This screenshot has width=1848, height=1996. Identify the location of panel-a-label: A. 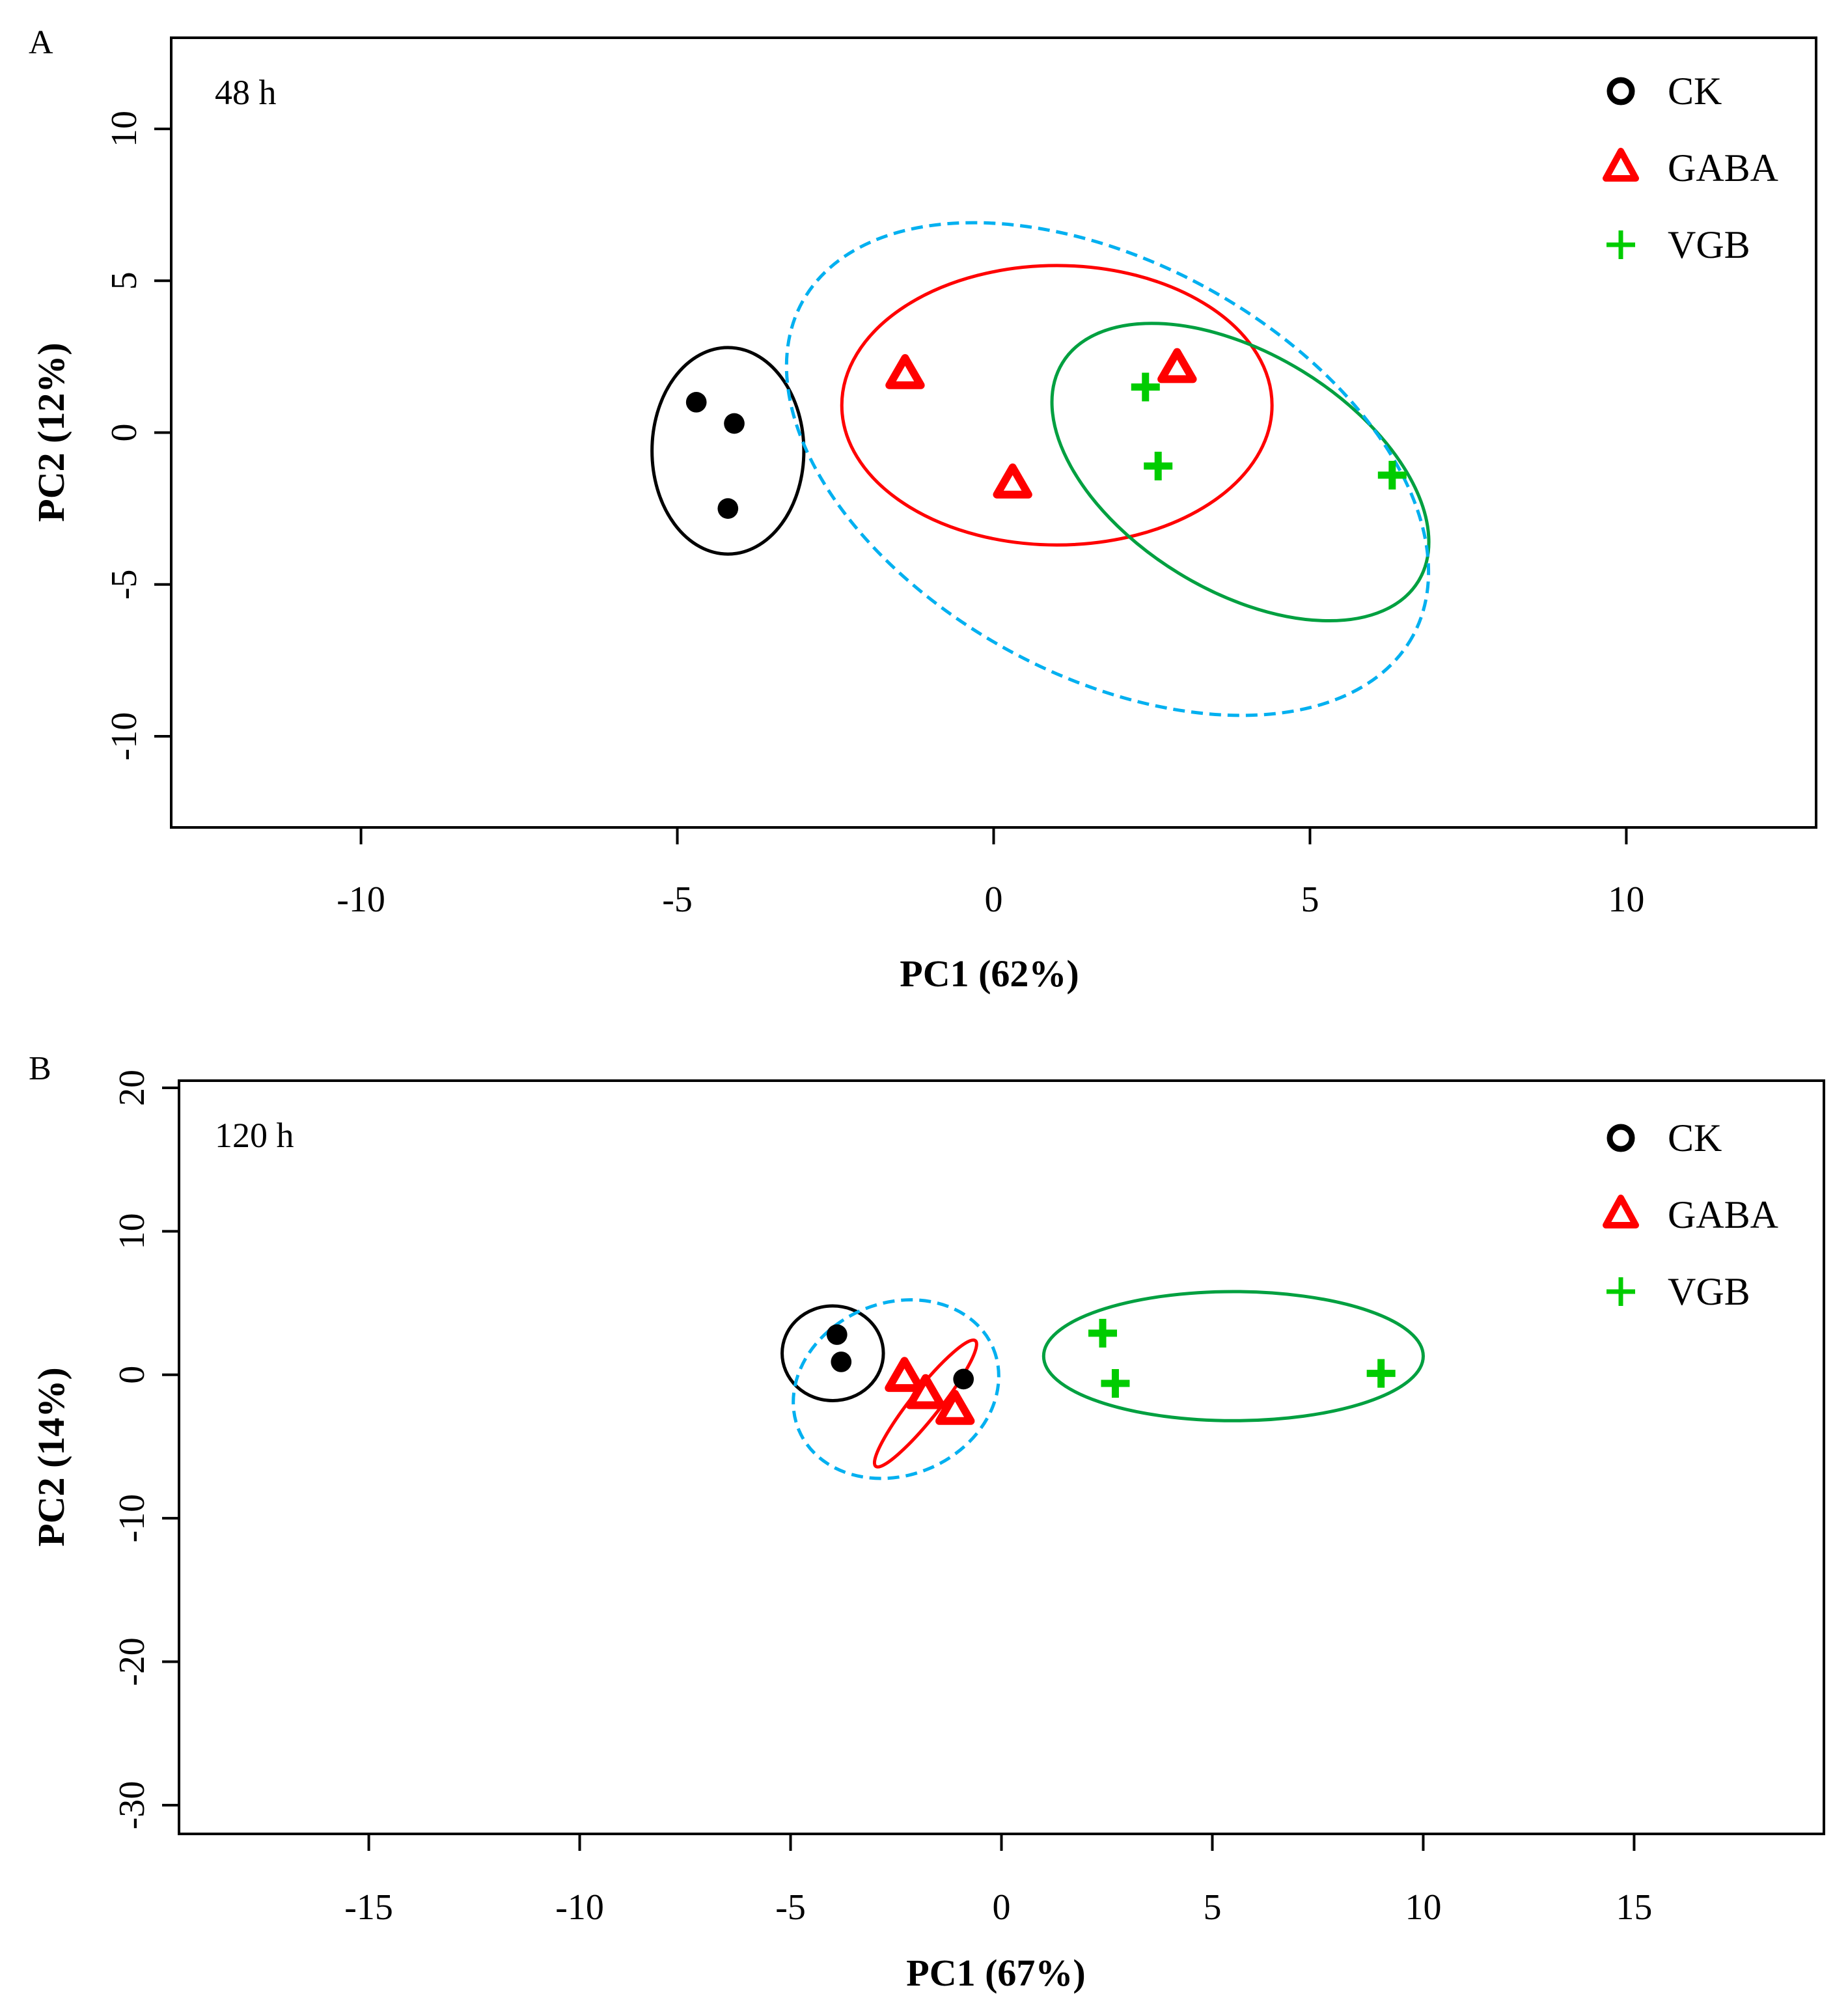
(41, 42).